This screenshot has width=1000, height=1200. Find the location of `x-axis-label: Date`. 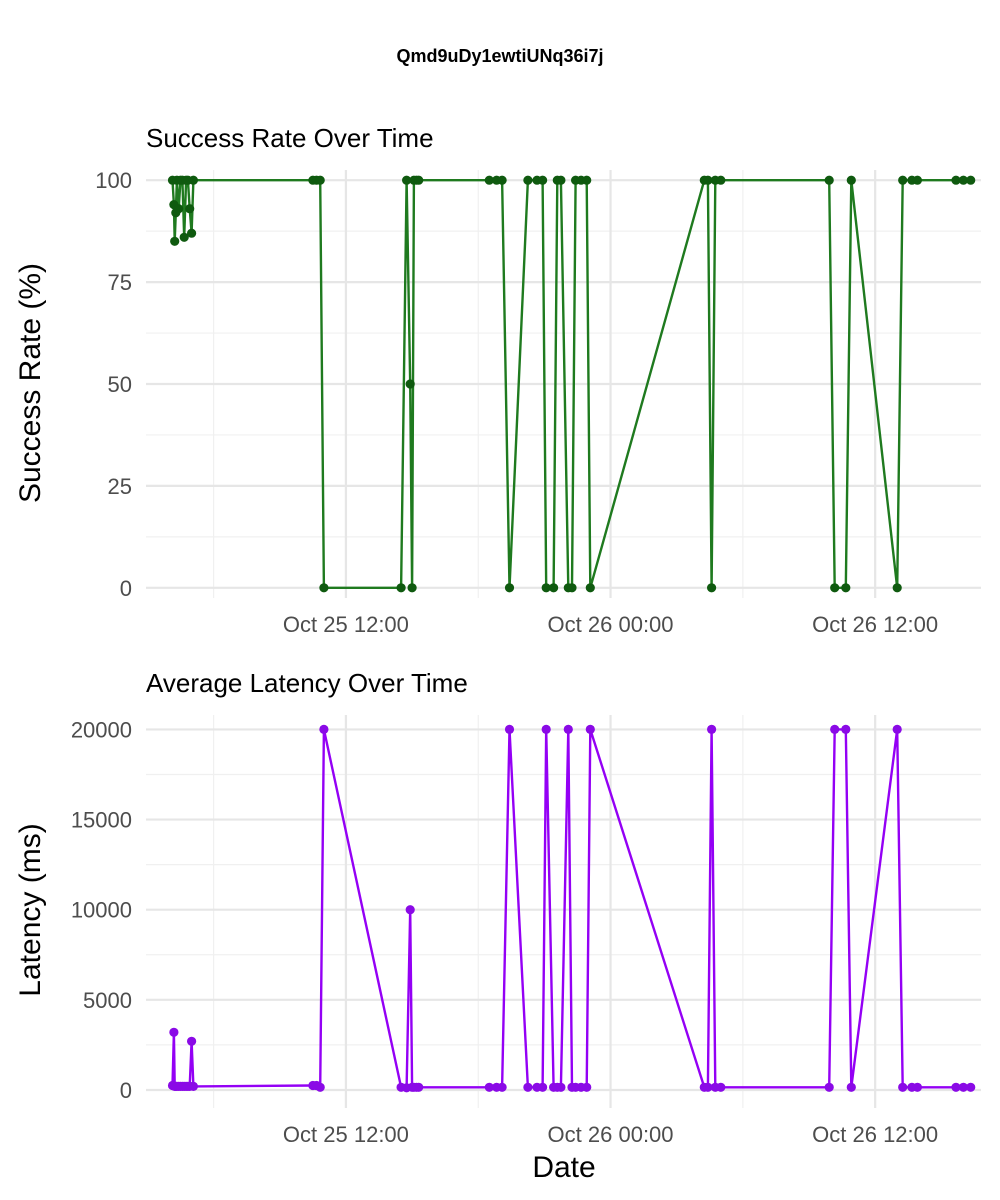

x-axis-label: Date is located at coordinates (563, 1167).